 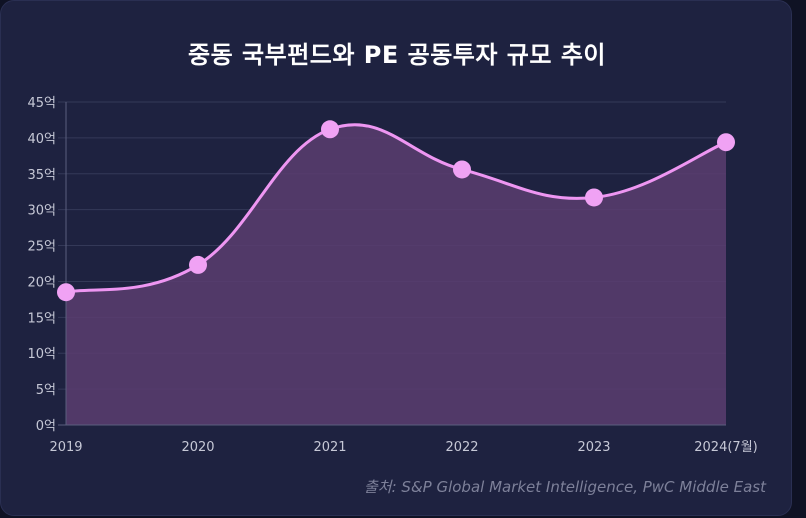 What do you see at coordinates (41, 211) in the screenshot?
I see `y-tick-label: 30억` at bounding box center [41, 211].